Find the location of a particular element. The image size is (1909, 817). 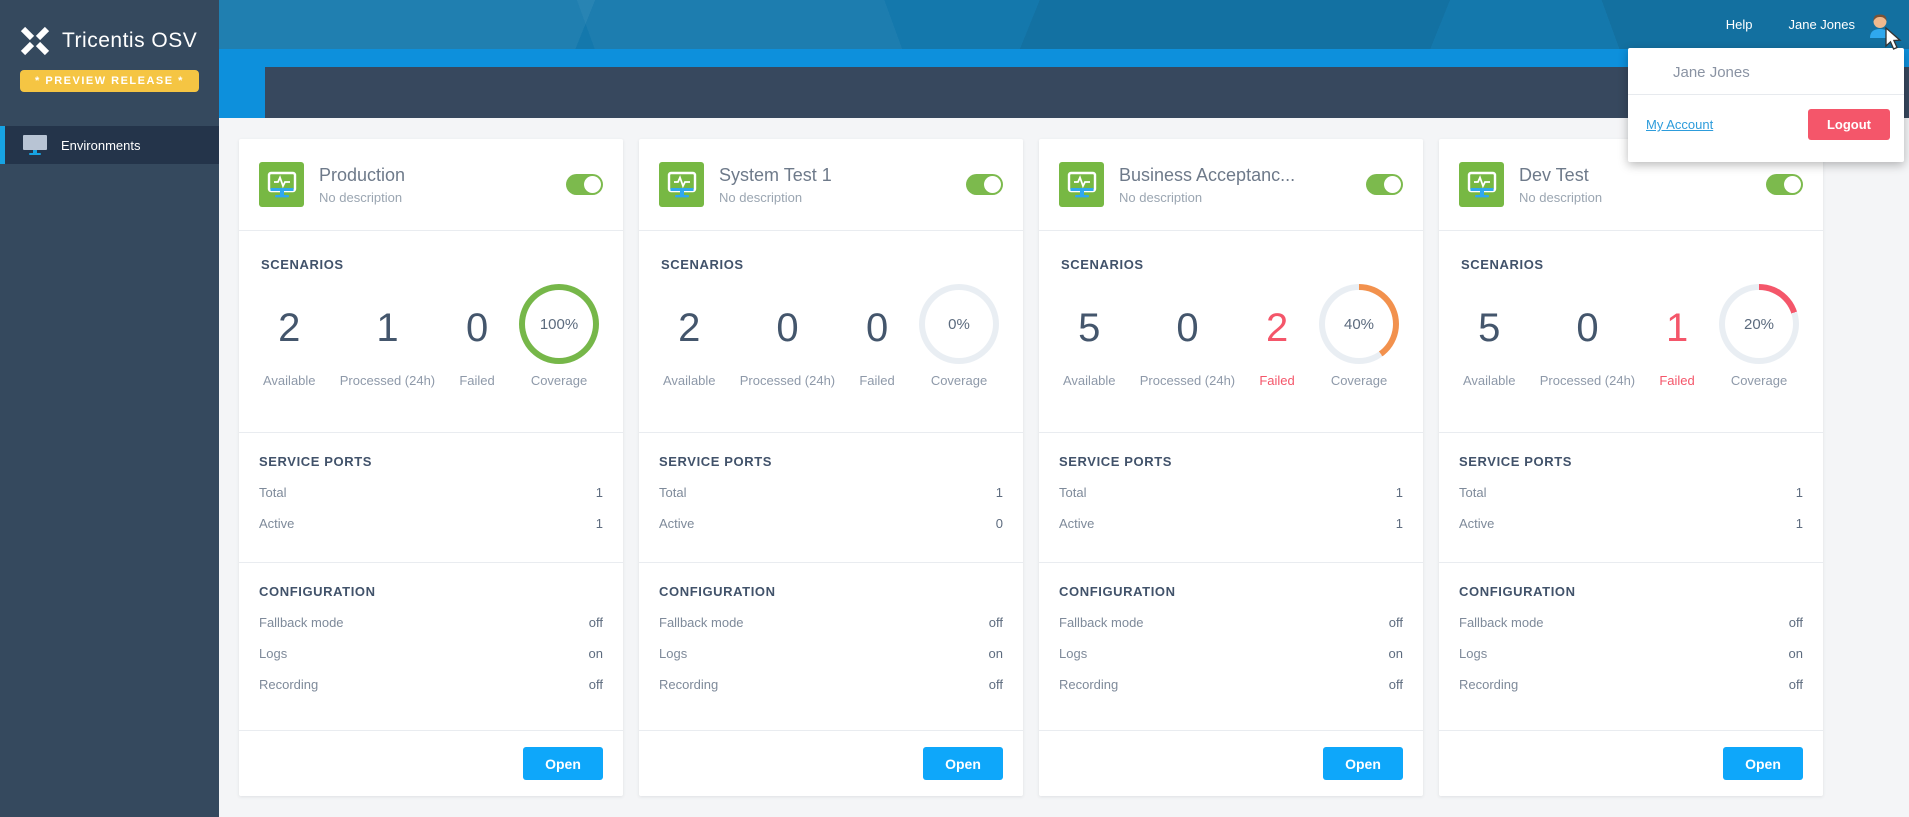

coverage-value: 40% is located at coordinates (1359, 324).